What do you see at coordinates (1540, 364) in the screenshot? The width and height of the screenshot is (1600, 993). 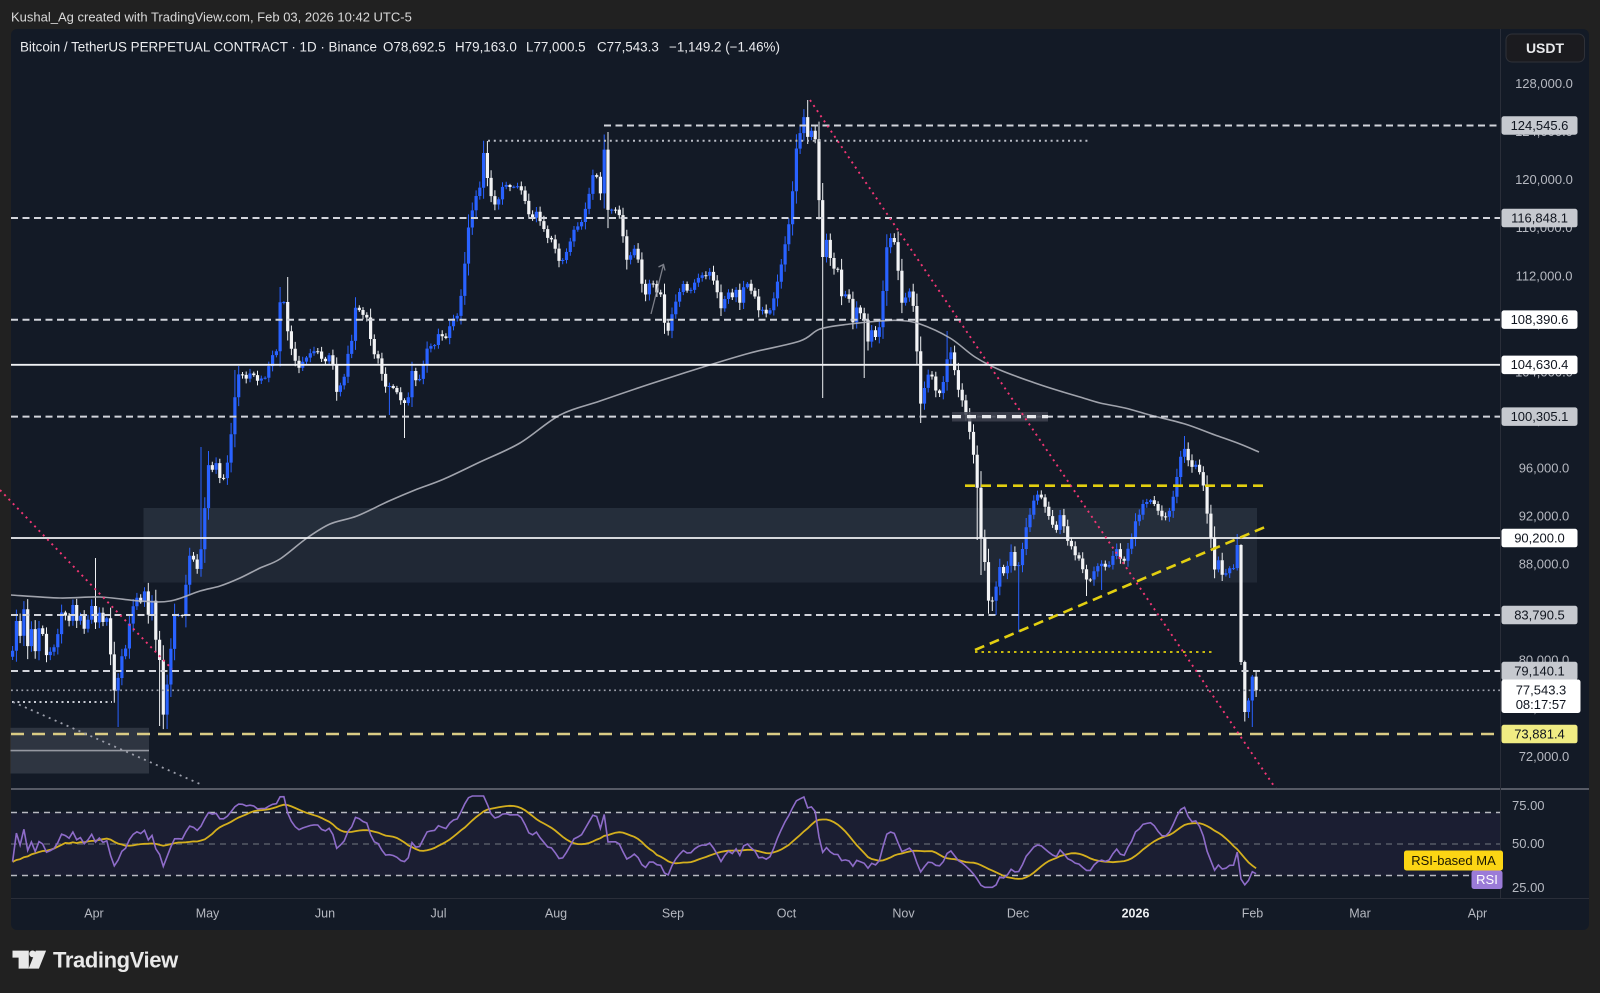 I see `svg-text: 104,630.4` at bounding box center [1540, 364].